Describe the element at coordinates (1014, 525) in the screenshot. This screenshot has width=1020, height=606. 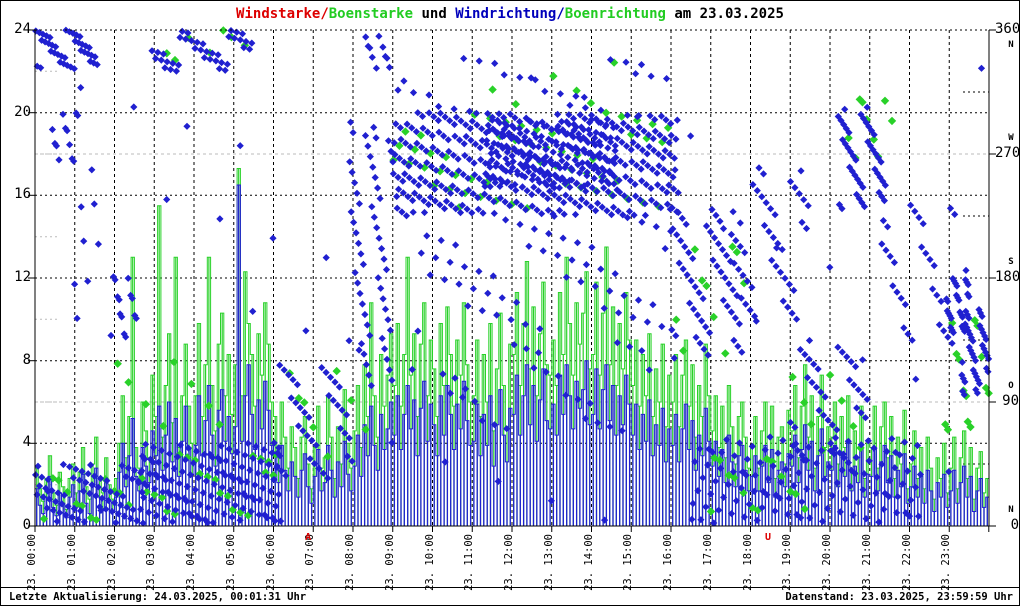
I see `y-right-tick-label: 0` at that location.